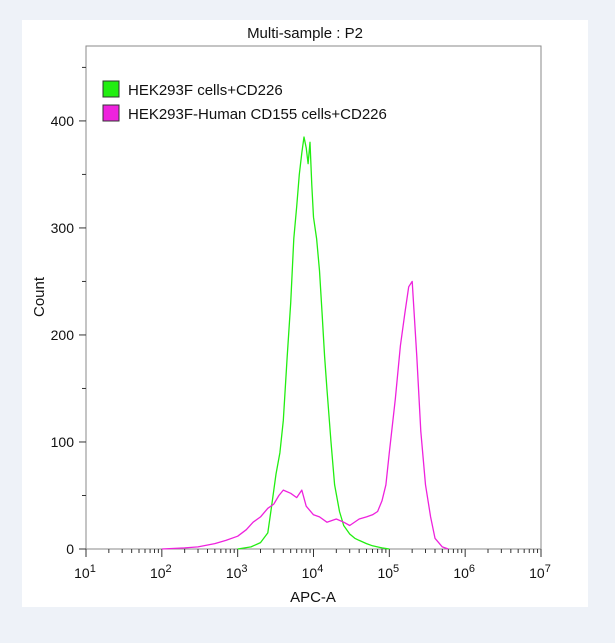  Describe the element at coordinates (63, 335) in the screenshot. I see `y-tick-label: 200` at that location.